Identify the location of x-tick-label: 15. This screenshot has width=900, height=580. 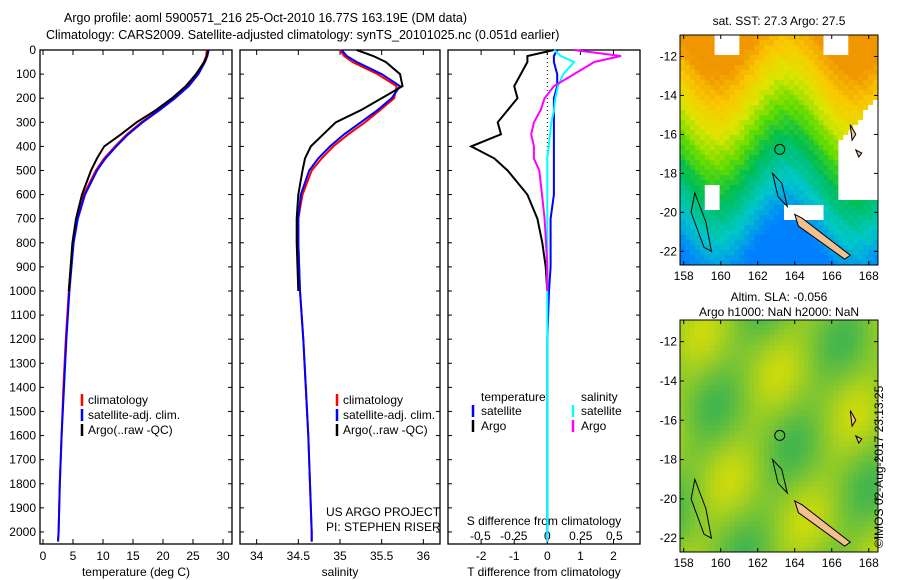
(133, 556).